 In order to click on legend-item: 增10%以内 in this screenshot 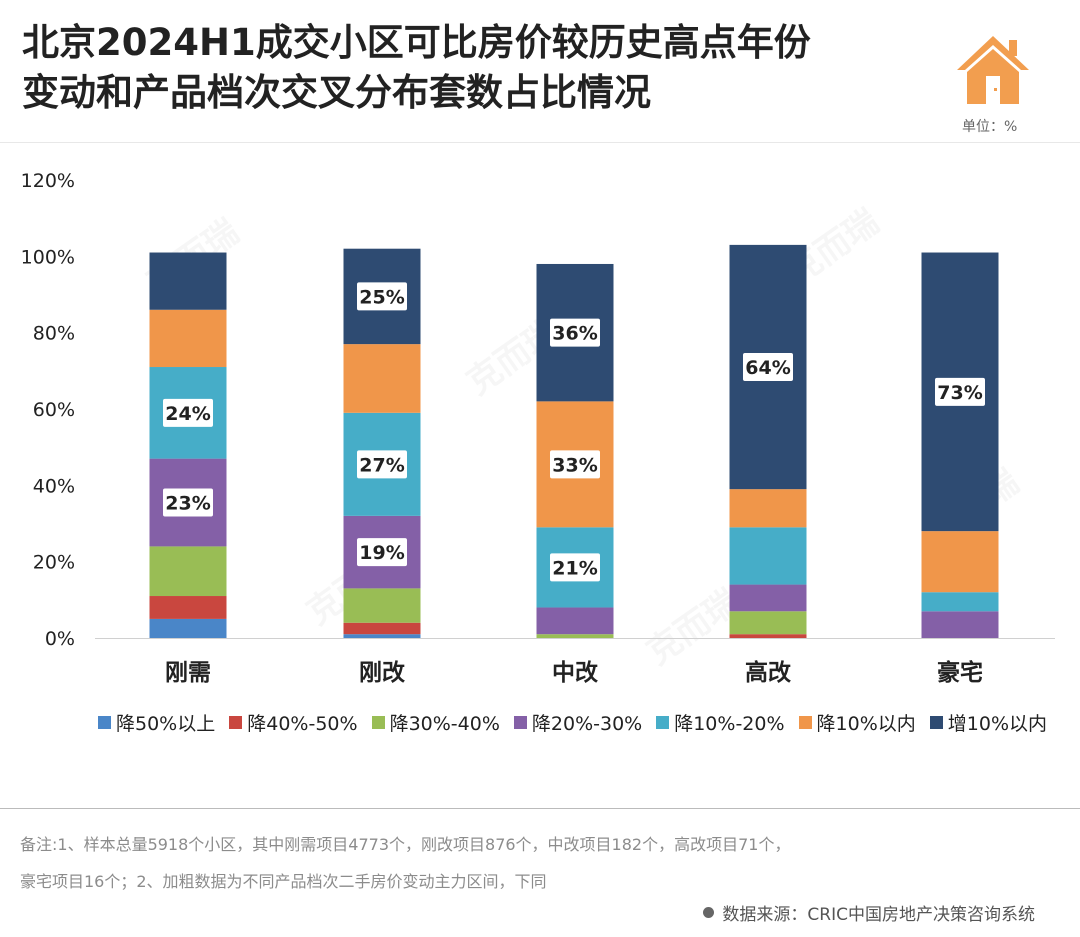, I will do `click(988, 722)`.